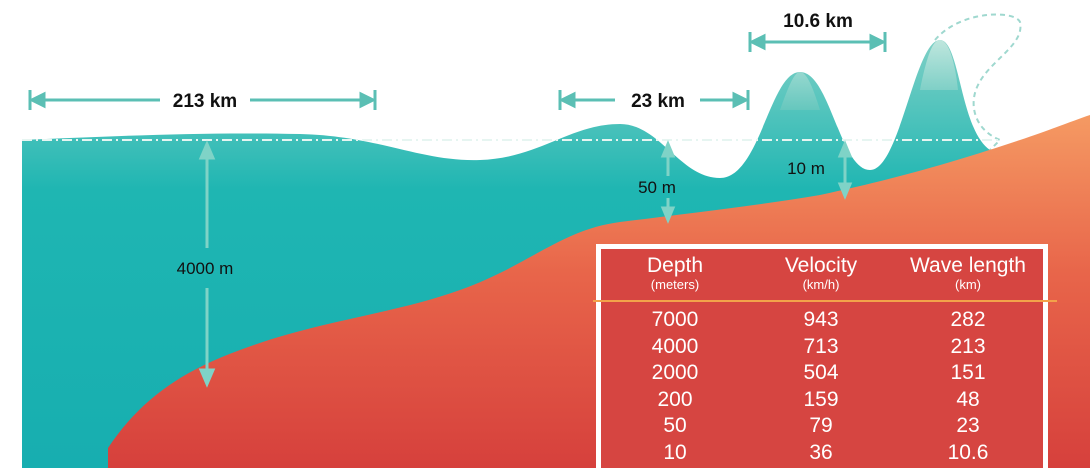 The width and height of the screenshot is (1090, 468). I want to click on cell-depth: 2000, so click(675, 372).